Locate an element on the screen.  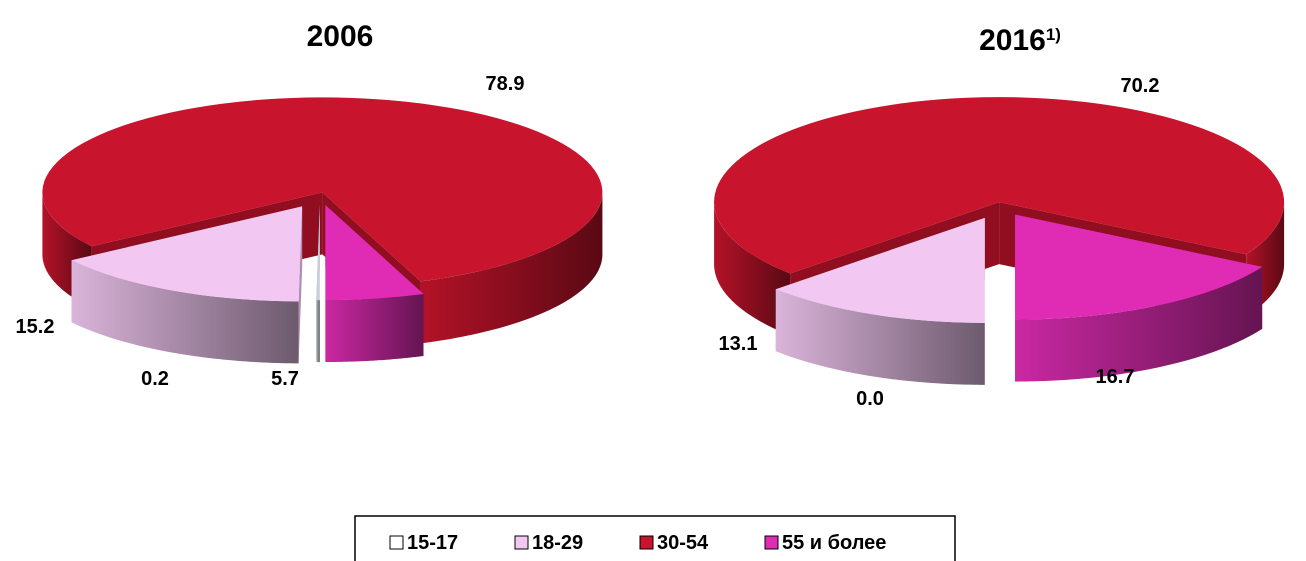
data-label: 0.2 is located at coordinates (155, 379).